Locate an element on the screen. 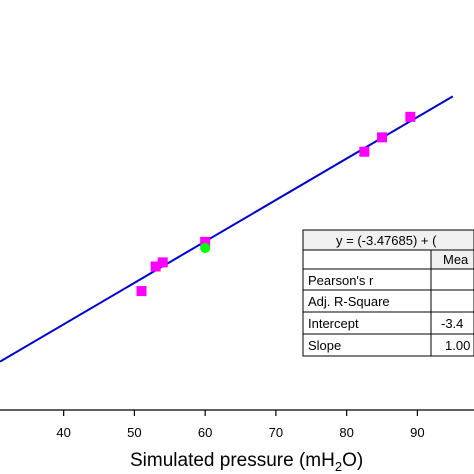 This screenshot has height=474, width=474. stats-header: Mea is located at coordinates (456, 259).